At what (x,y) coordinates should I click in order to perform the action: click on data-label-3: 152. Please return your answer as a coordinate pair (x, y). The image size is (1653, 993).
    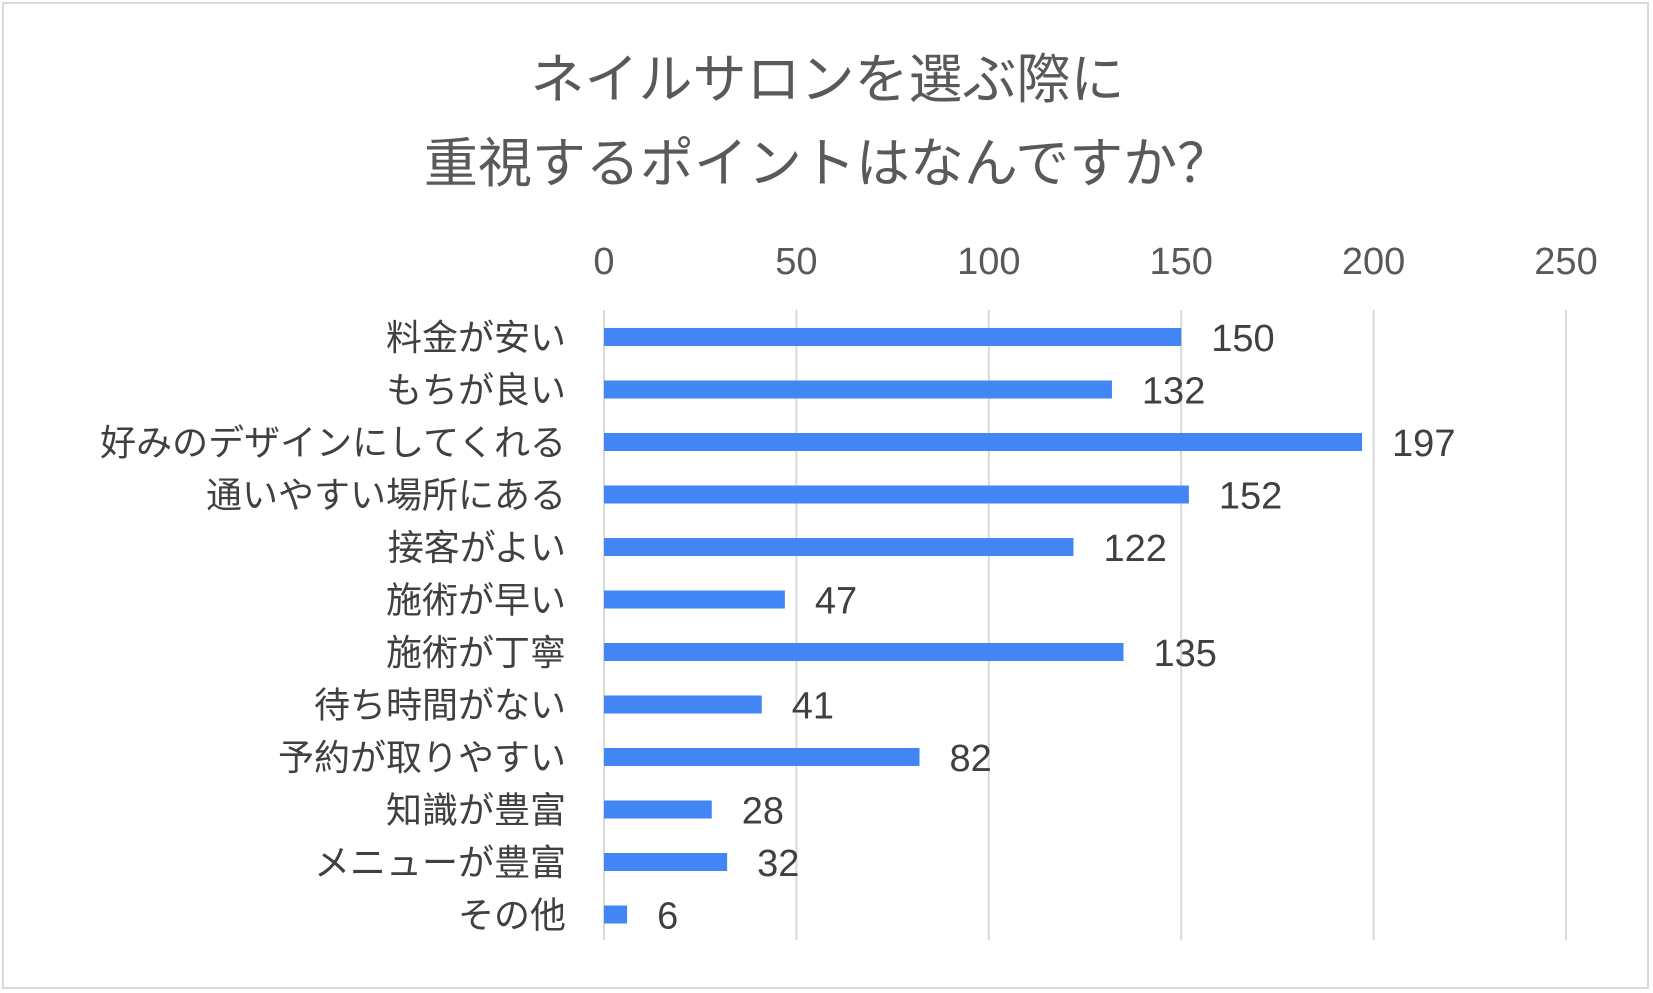
    Looking at the image, I should click on (1250, 497).